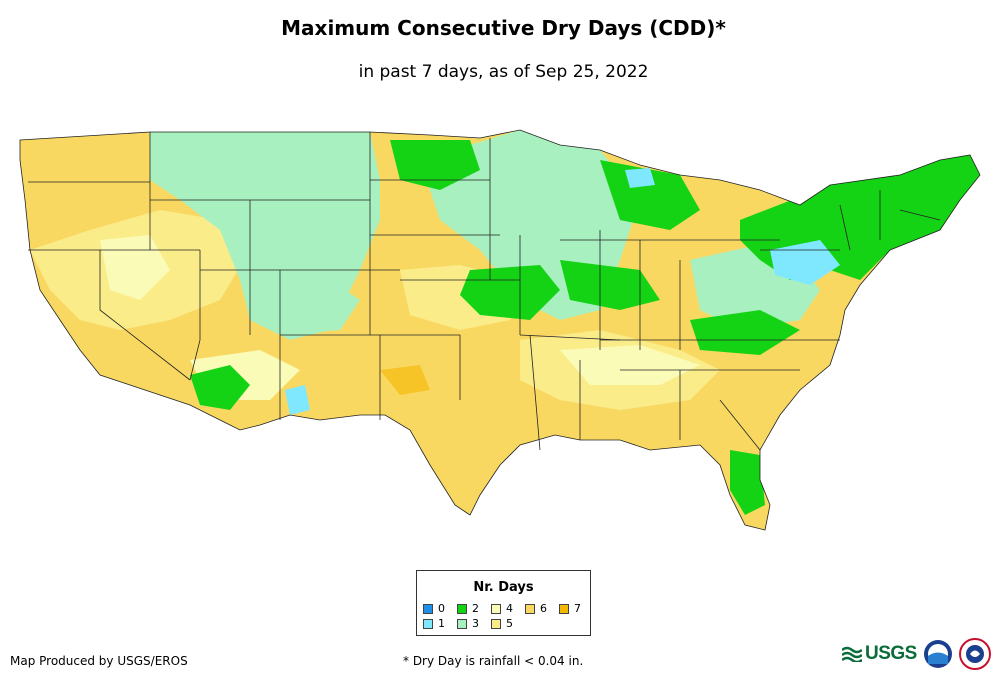 The height and width of the screenshot is (691, 1007). I want to click on legend-item-5: 5, so click(502, 623).